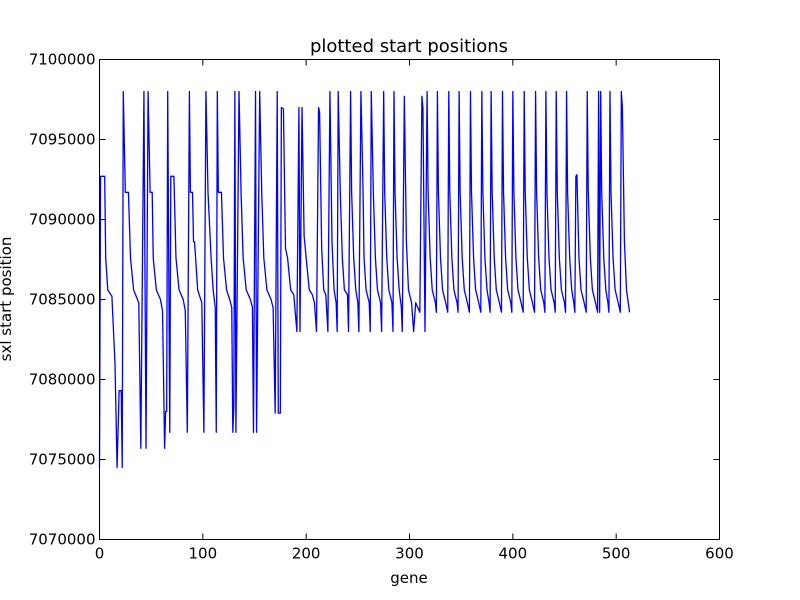  I want to click on x-tick-label: 400, so click(513, 554).